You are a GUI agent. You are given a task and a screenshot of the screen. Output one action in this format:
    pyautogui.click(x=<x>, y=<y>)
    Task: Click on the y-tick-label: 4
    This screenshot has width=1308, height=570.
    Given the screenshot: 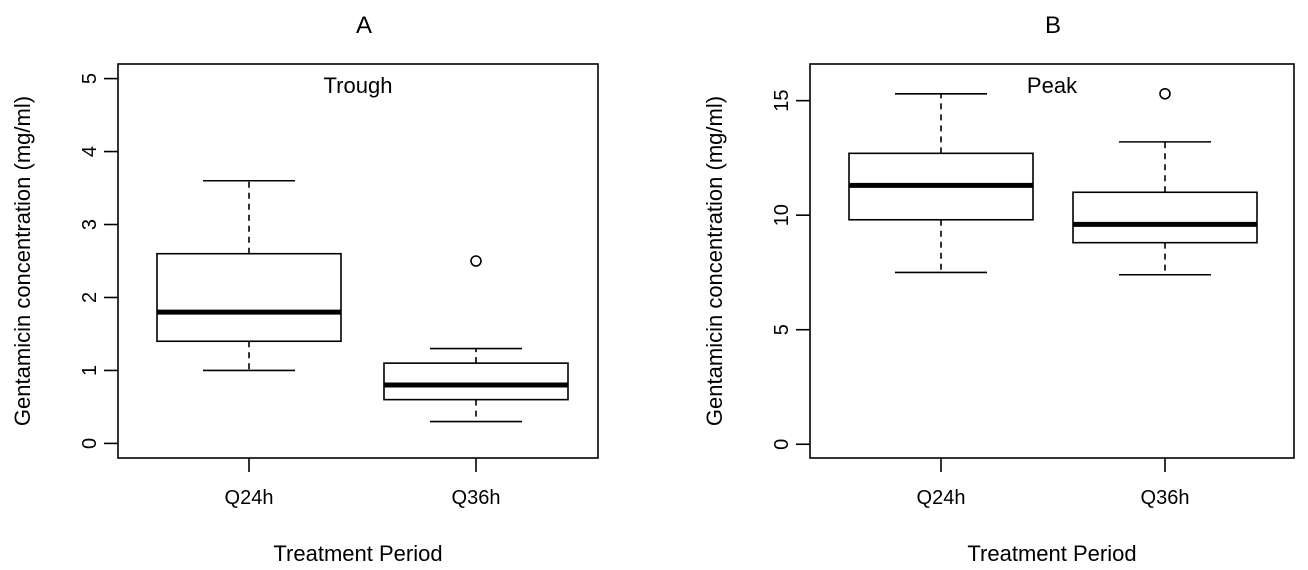 What is the action you would take?
    pyautogui.click(x=90, y=151)
    